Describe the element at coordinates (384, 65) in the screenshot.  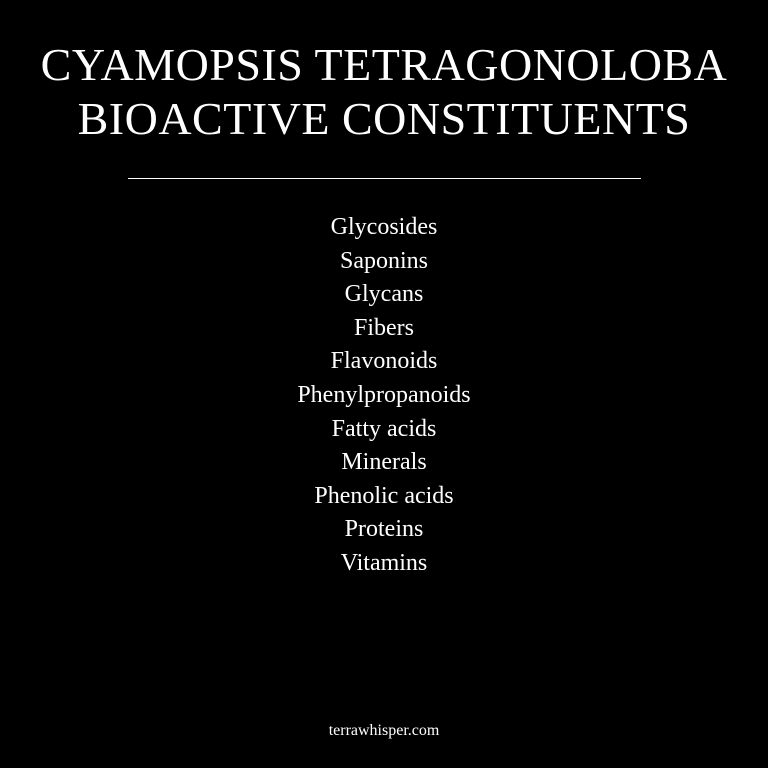
I see `title-line-1: CYAMOPSIS TETRAGONOLOBA` at that location.